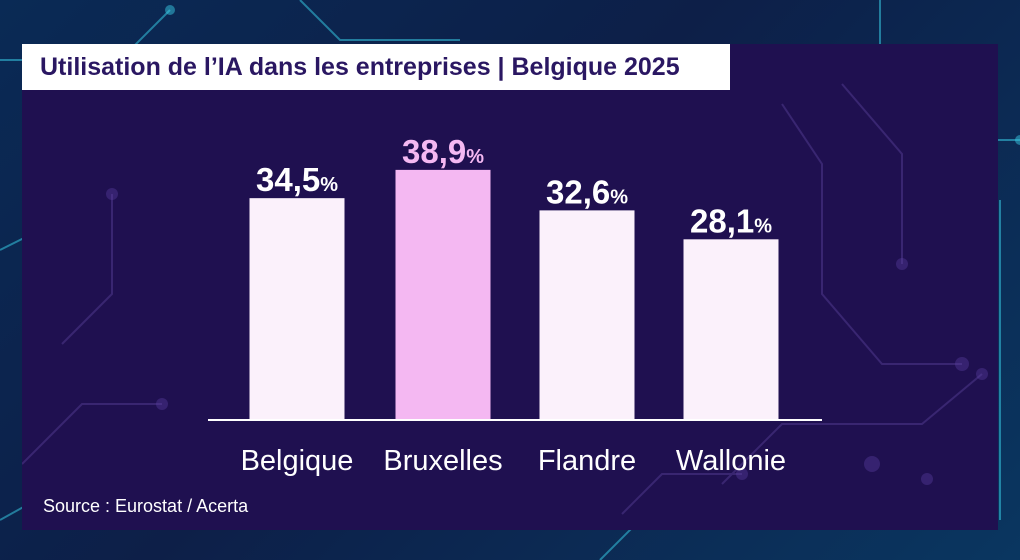 This screenshot has width=1020, height=560. Describe the element at coordinates (731, 461) in the screenshot. I see `category-label-wallonie: Wallonie` at that location.